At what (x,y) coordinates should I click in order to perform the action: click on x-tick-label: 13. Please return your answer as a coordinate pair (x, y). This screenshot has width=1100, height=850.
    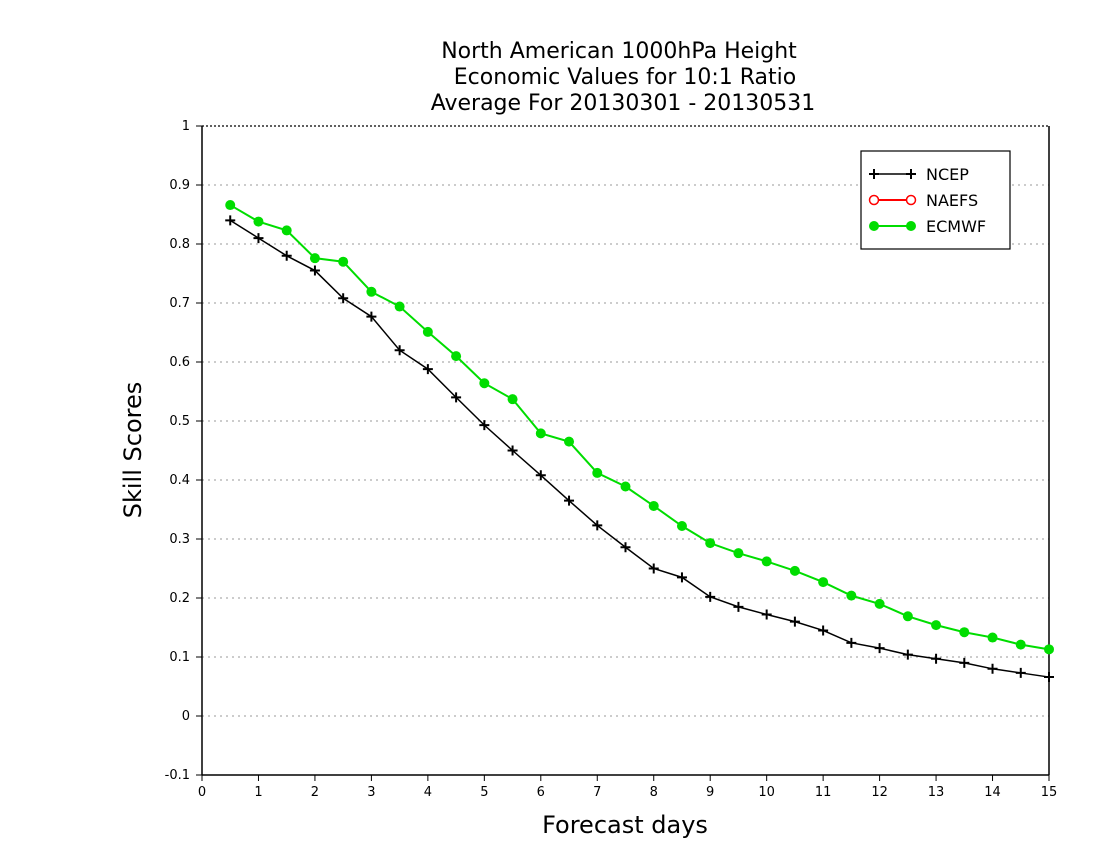
    Looking at the image, I should click on (936, 792).